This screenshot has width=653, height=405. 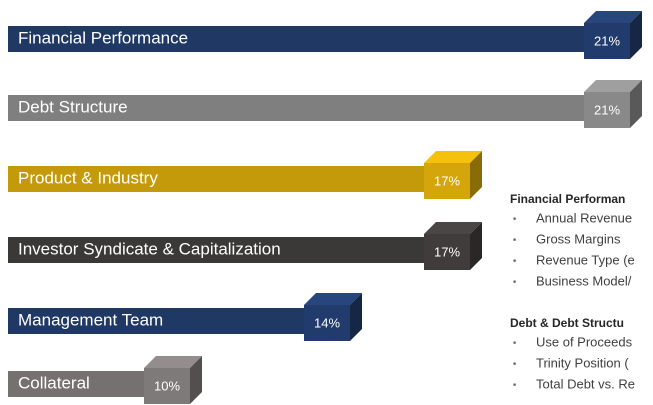 I want to click on note-item: Revenue Type (e, so click(x=585, y=259).